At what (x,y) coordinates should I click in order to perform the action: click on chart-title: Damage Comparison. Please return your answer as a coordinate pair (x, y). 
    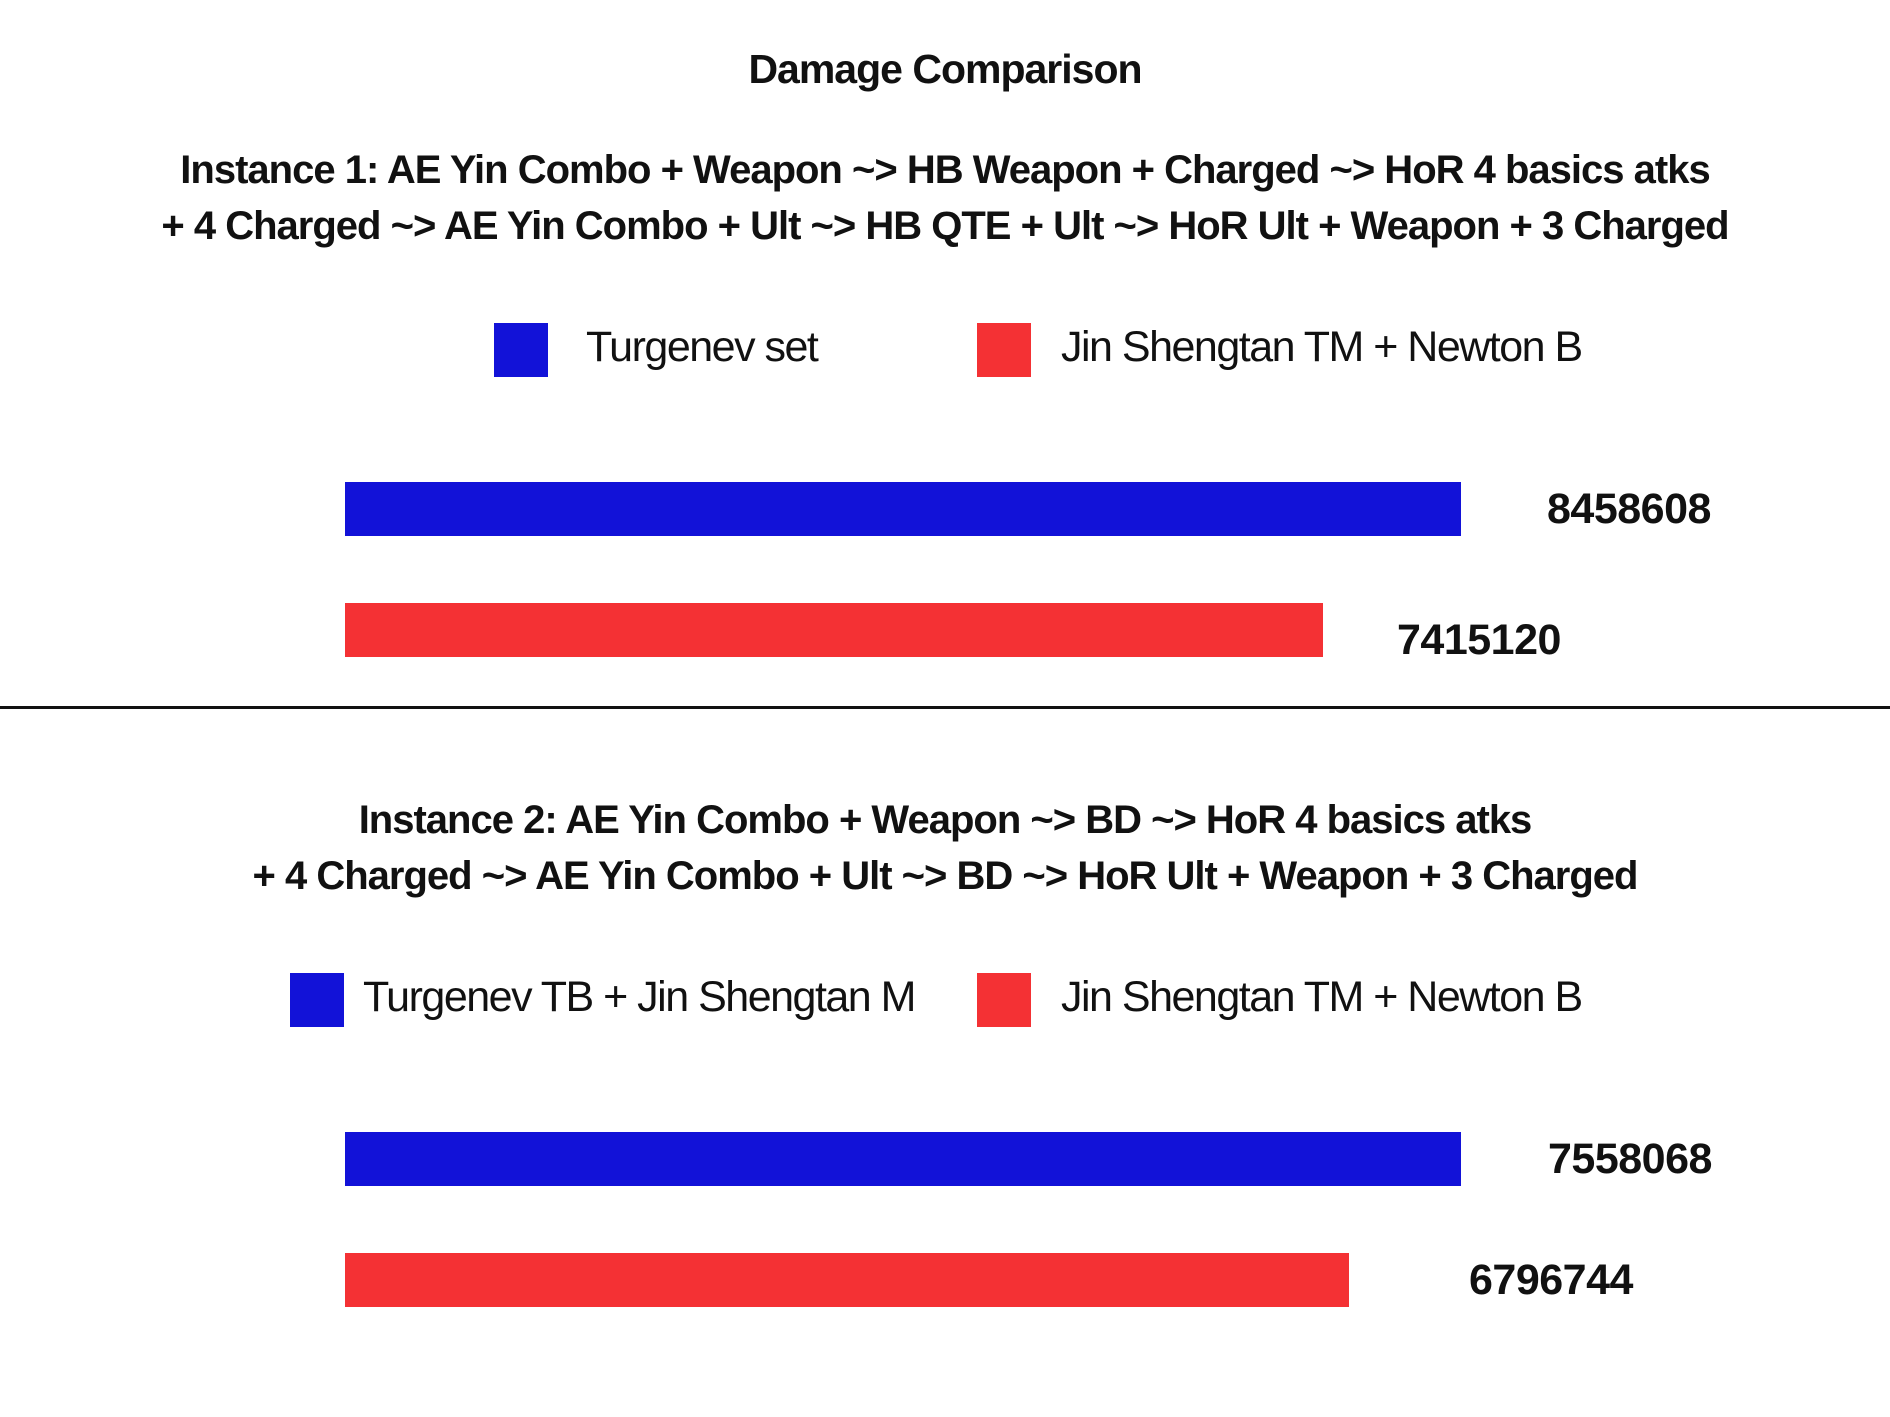
    Looking at the image, I should click on (945, 69).